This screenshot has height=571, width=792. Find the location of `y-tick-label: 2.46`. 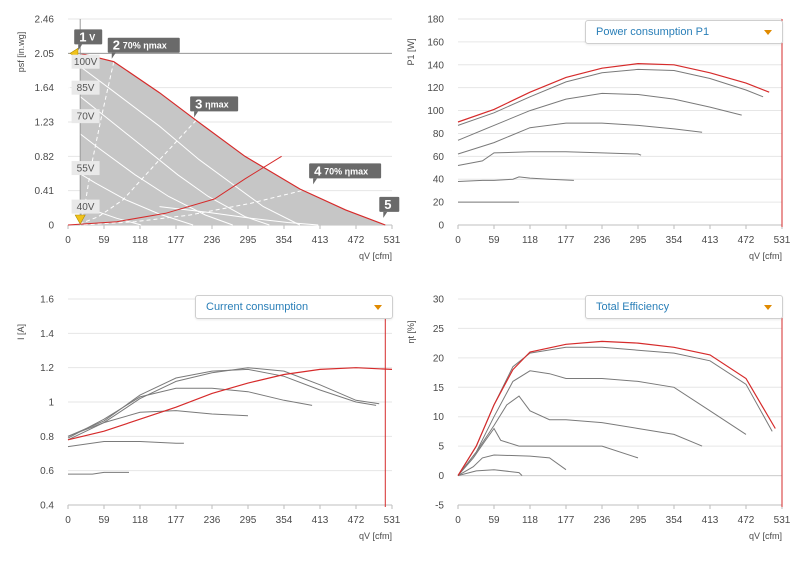

y-tick-label: 2.46 is located at coordinates (45, 20).